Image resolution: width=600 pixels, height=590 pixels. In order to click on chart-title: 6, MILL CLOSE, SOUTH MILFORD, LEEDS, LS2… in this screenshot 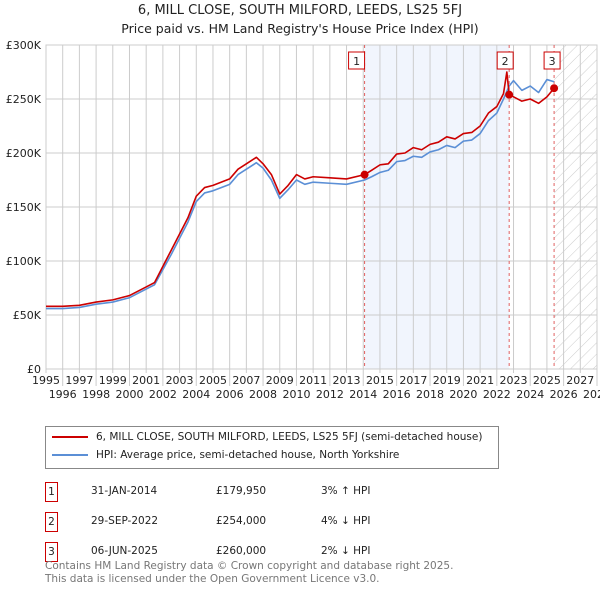, I will do `click(300, 10)`.